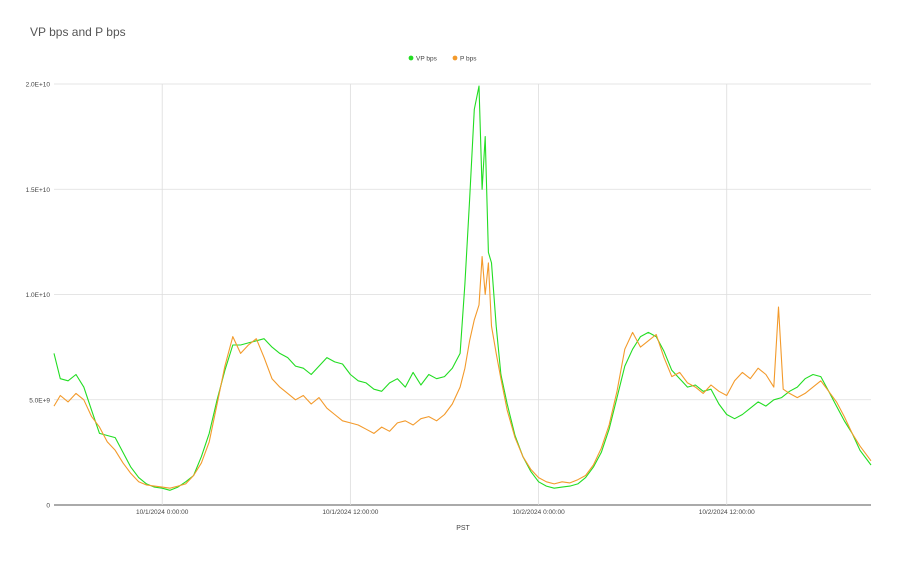  I want to click on y-tick-label: 1.5E+10, so click(38, 190).